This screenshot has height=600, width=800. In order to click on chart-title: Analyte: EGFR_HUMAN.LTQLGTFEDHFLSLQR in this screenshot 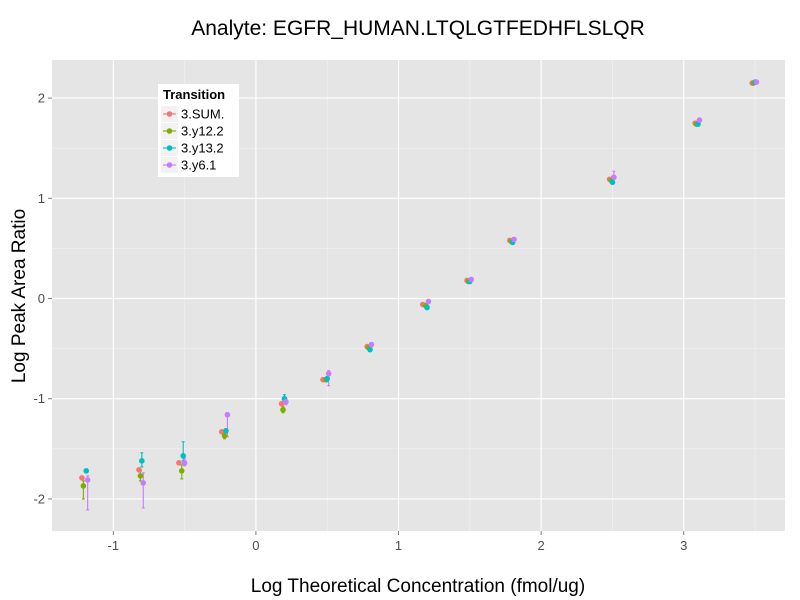, I will do `click(418, 28)`.